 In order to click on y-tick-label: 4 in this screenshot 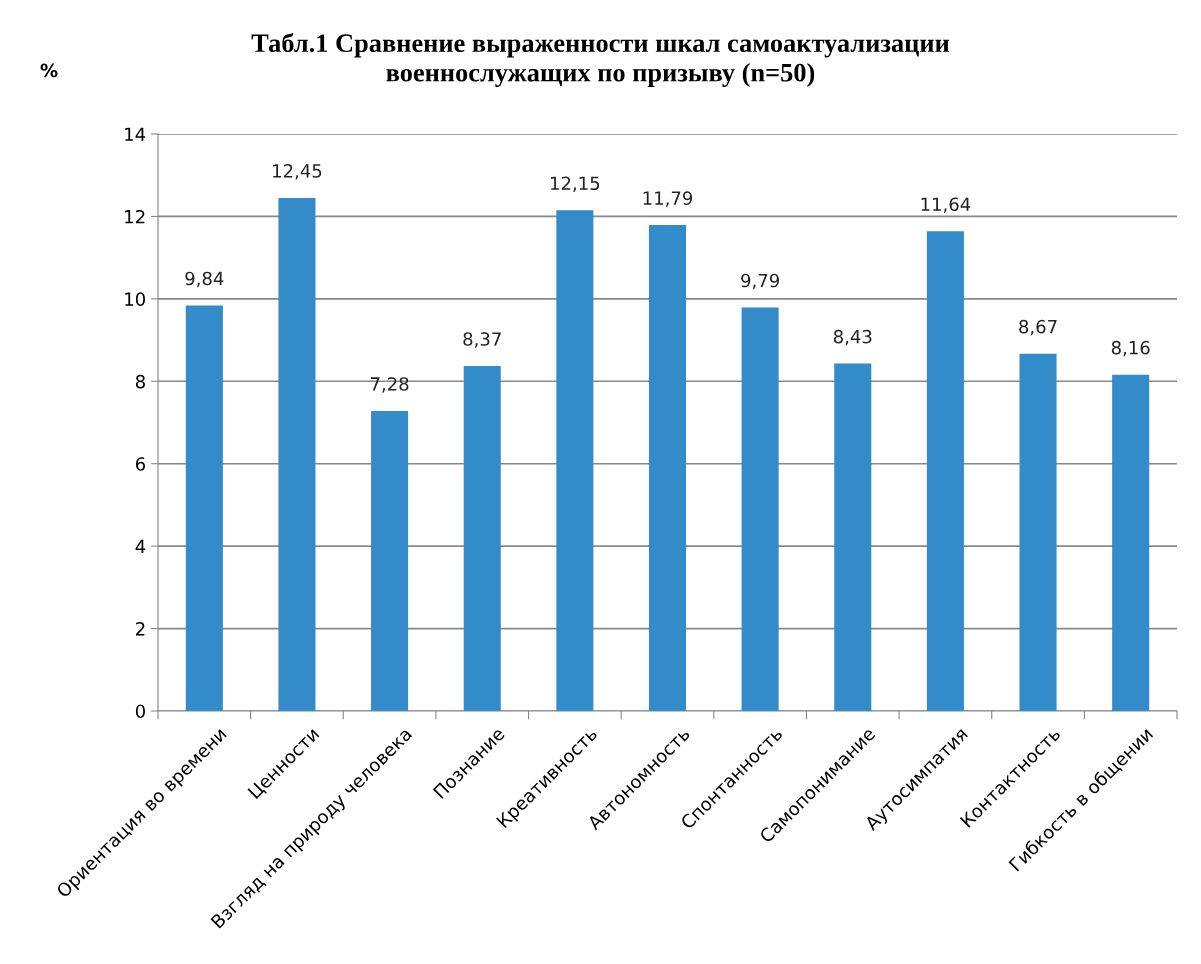, I will do `click(140, 546)`.